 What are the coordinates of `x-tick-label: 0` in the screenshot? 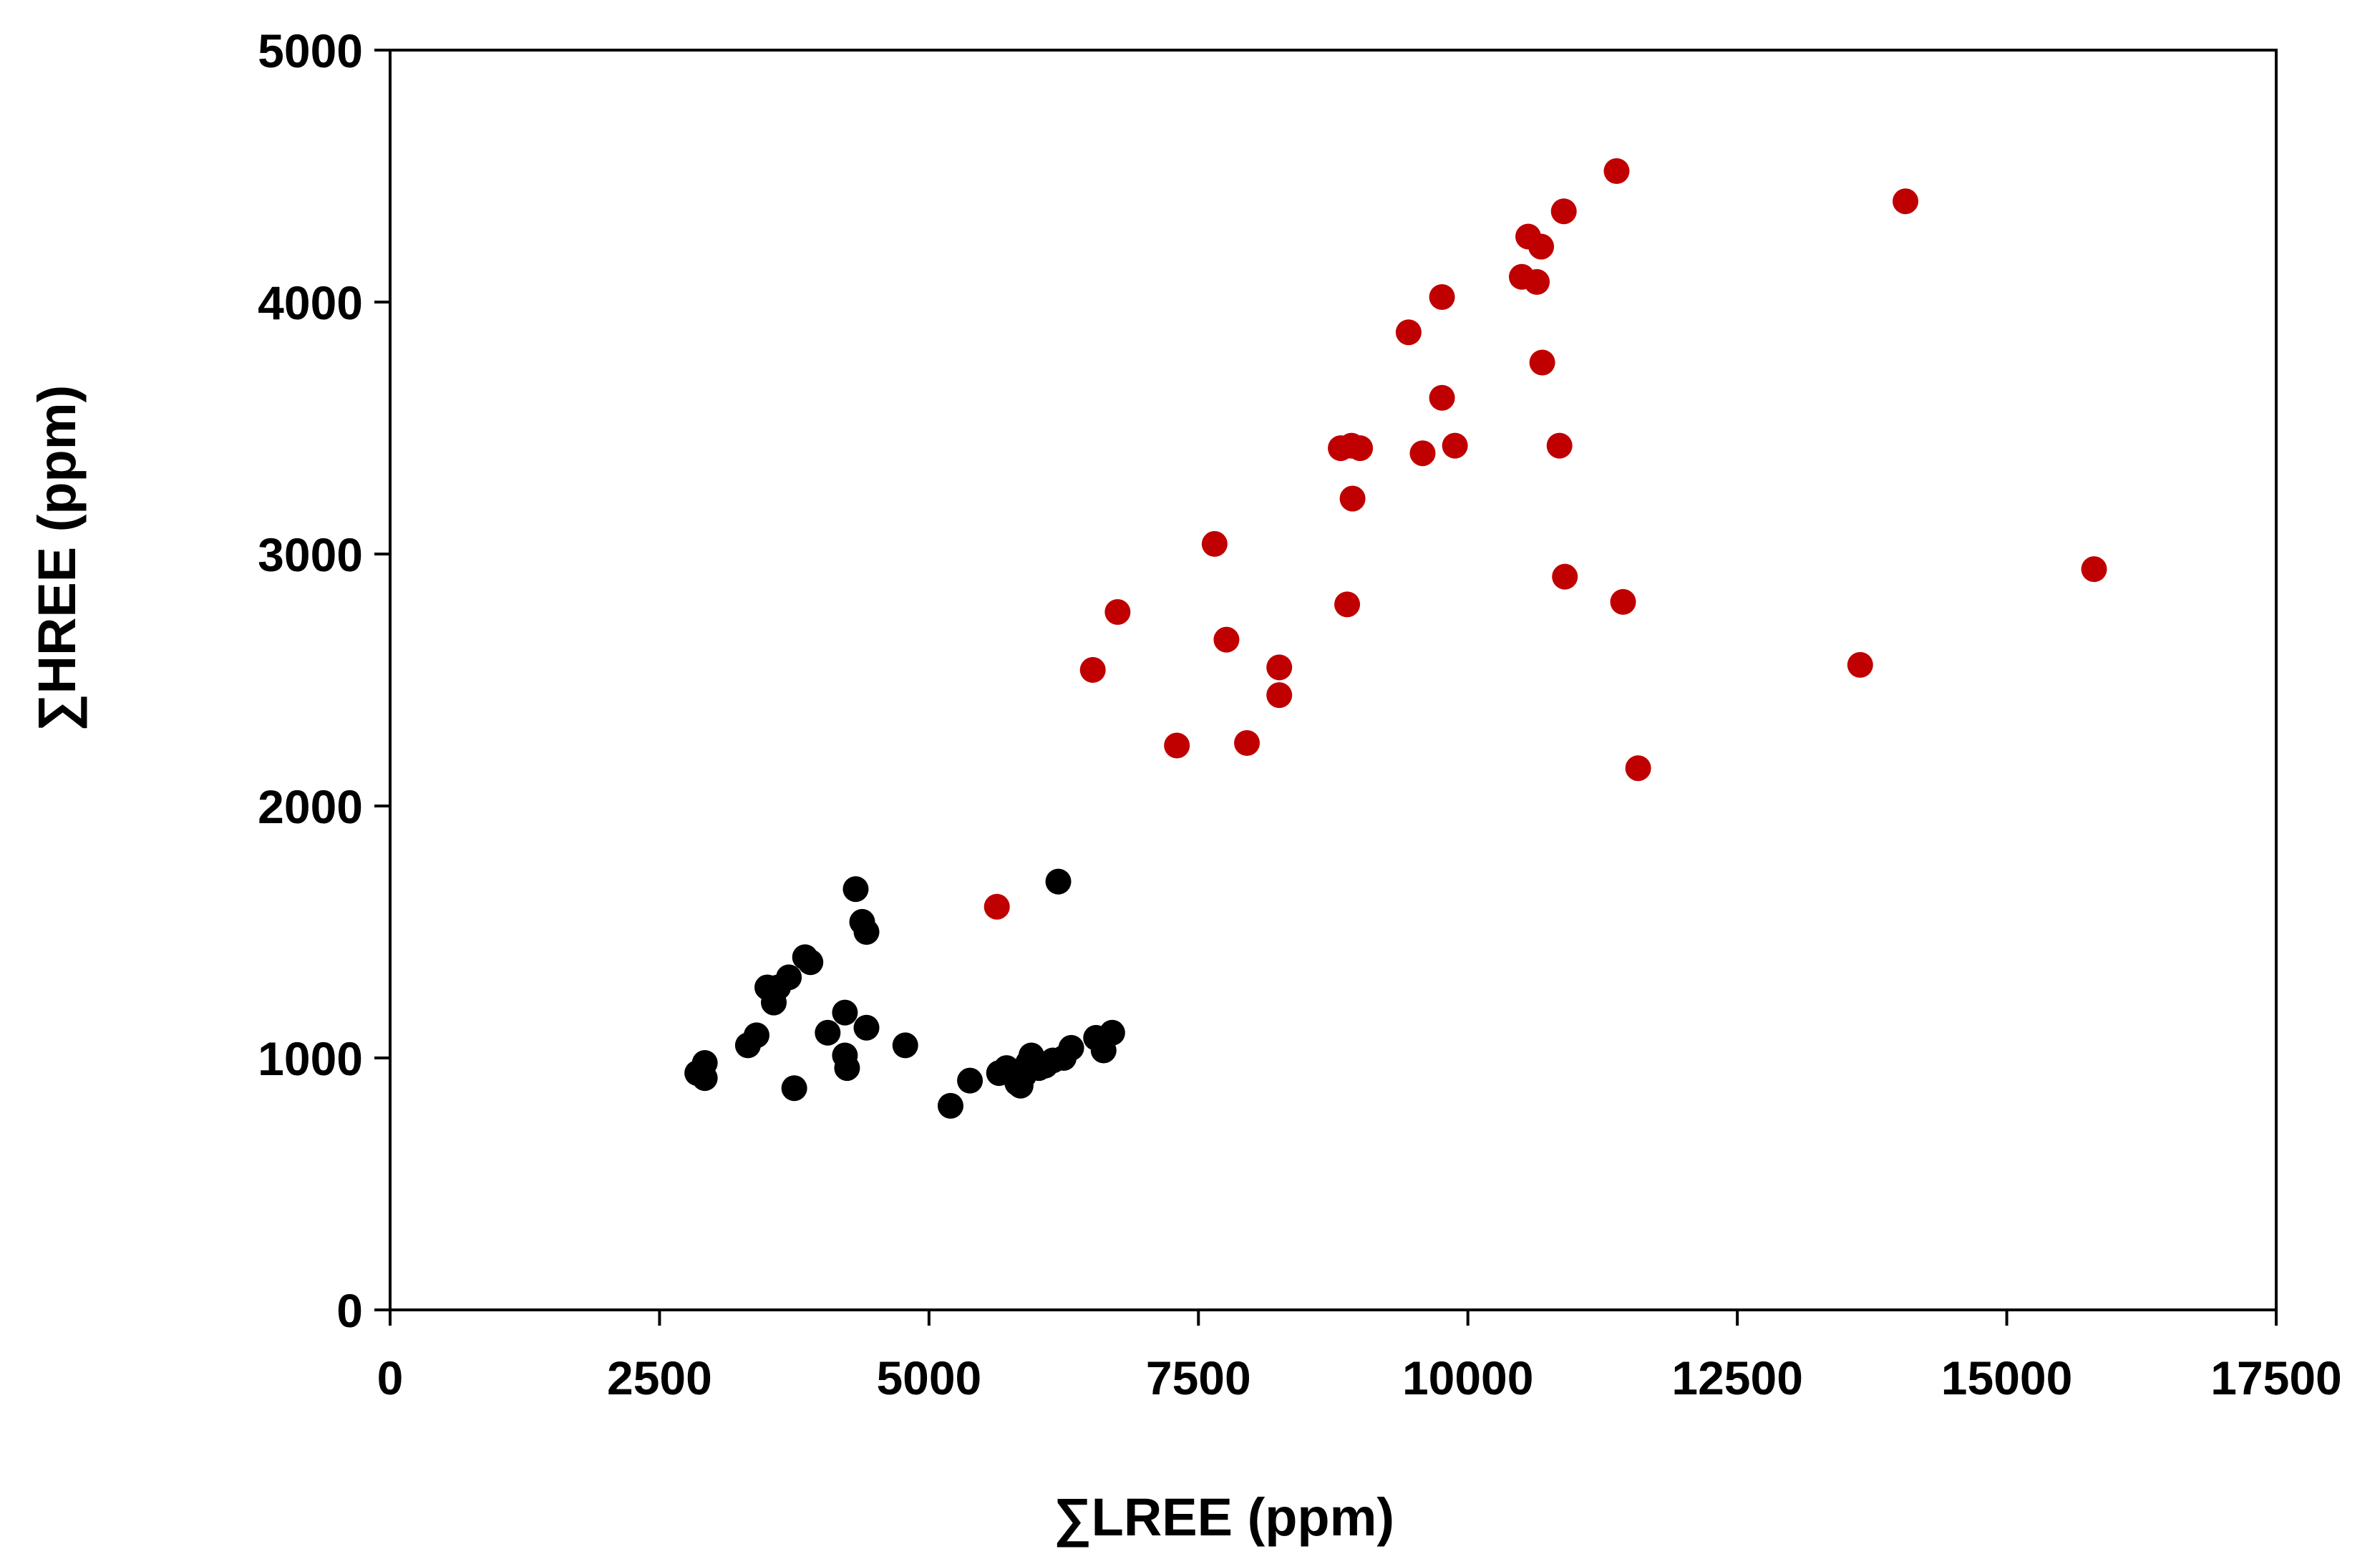 It's located at (390, 1378).